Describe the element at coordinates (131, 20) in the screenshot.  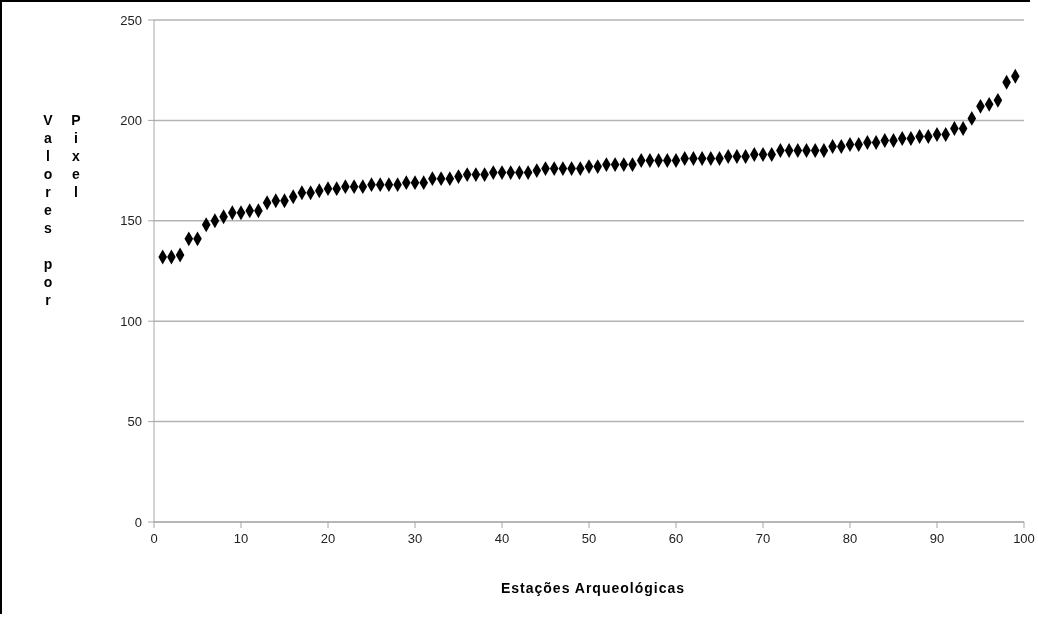
I see `y-tick-label: 250` at that location.